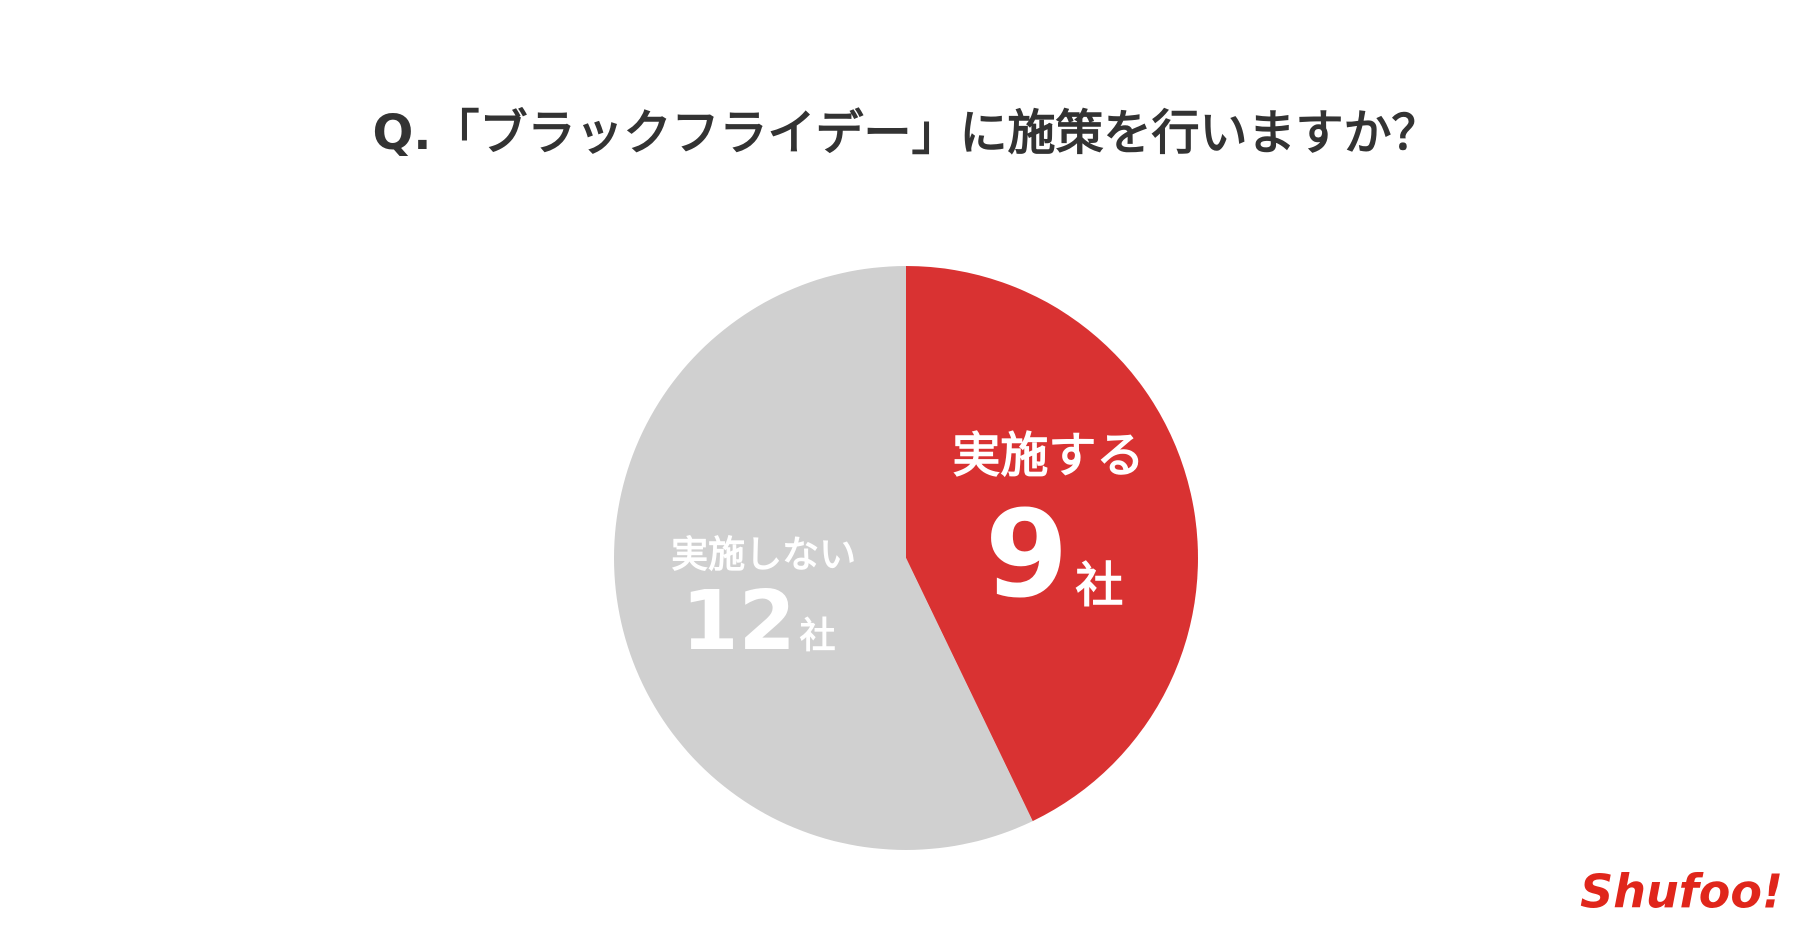 The height and width of the screenshot is (946, 1800). Describe the element at coordinates (739, 621) in the screenshot. I see `value-label: 12` at that location.